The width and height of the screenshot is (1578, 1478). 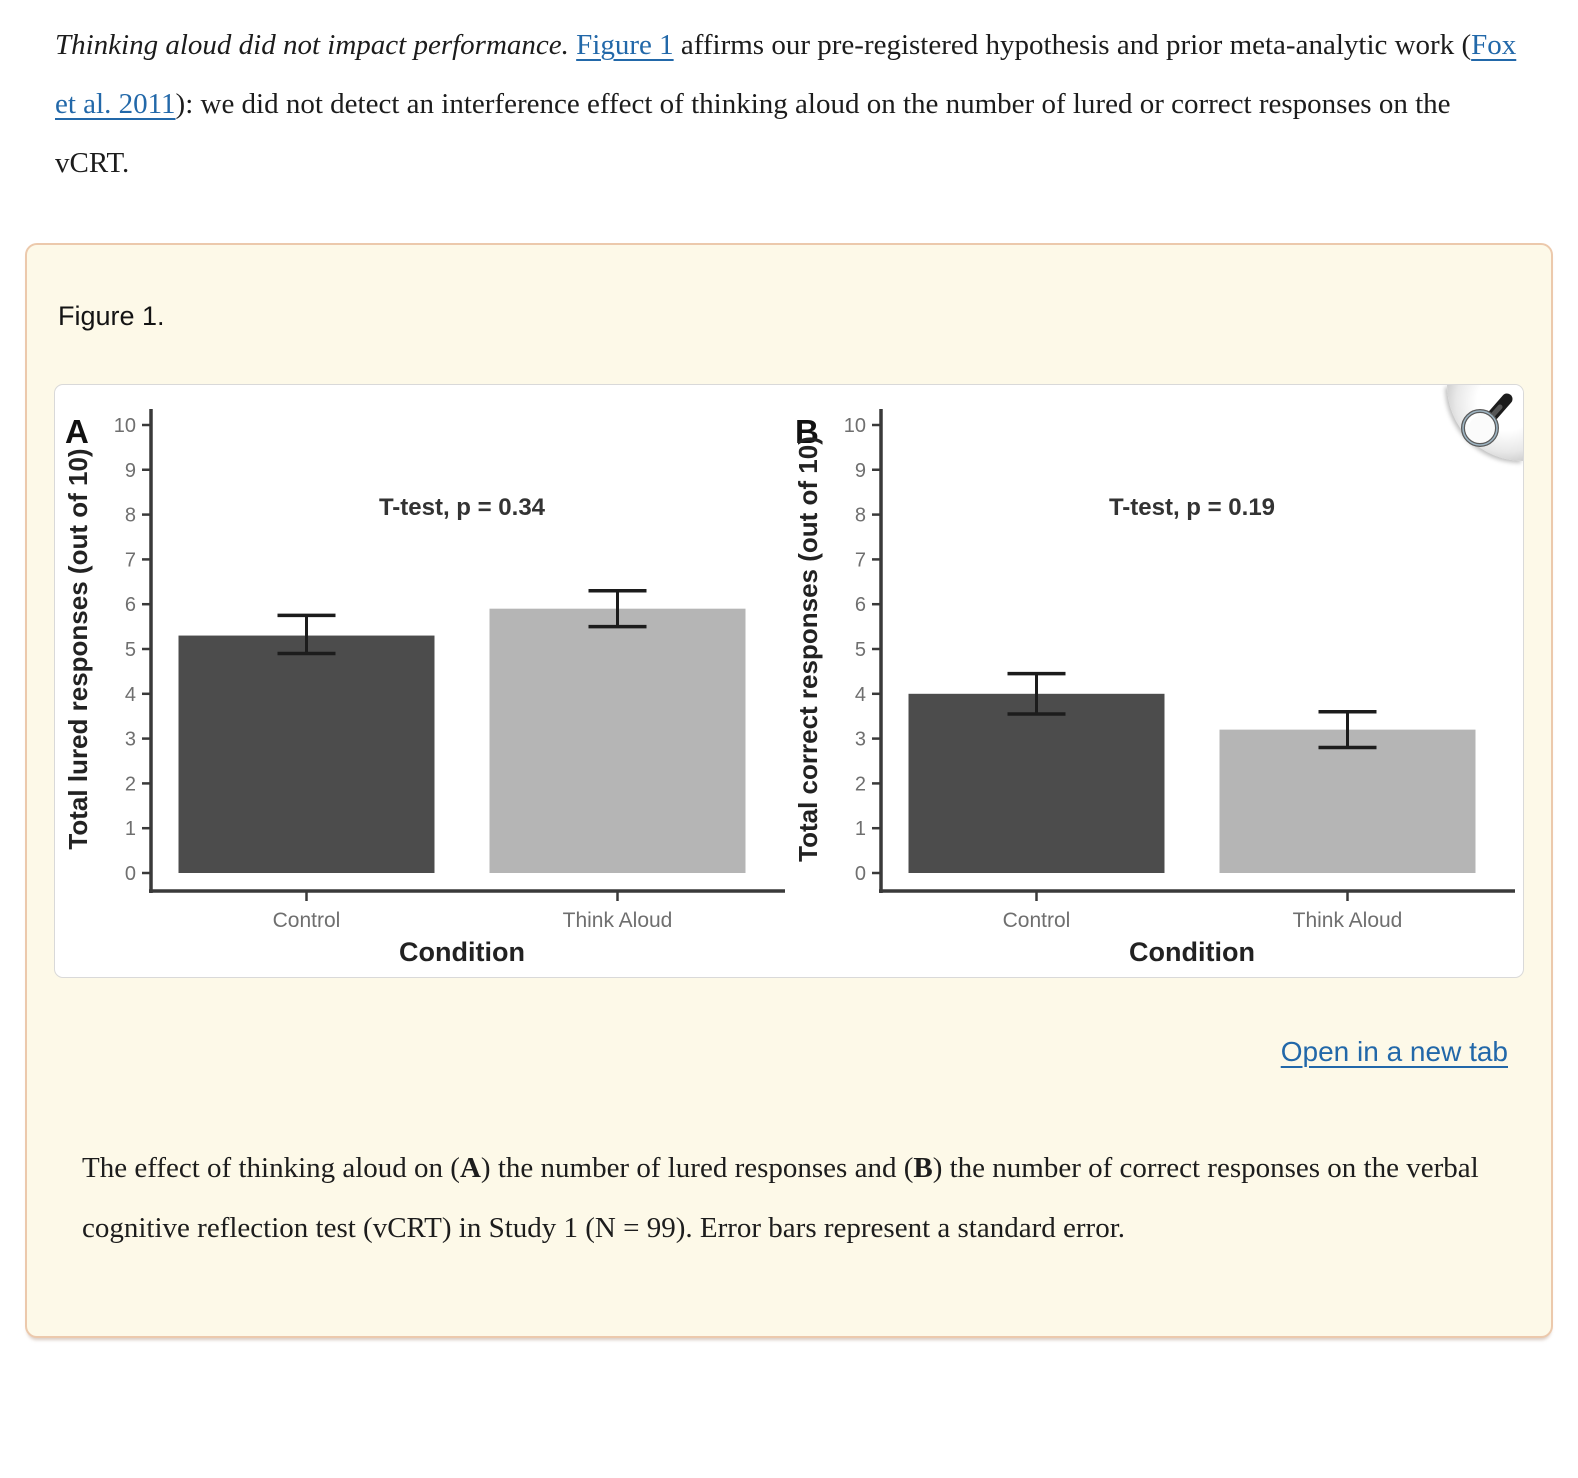 What do you see at coordinates (1192, 507) in the screenshot?
I see `svg-text: T-test, p = 0.19` at bounding box center [1192, 507].